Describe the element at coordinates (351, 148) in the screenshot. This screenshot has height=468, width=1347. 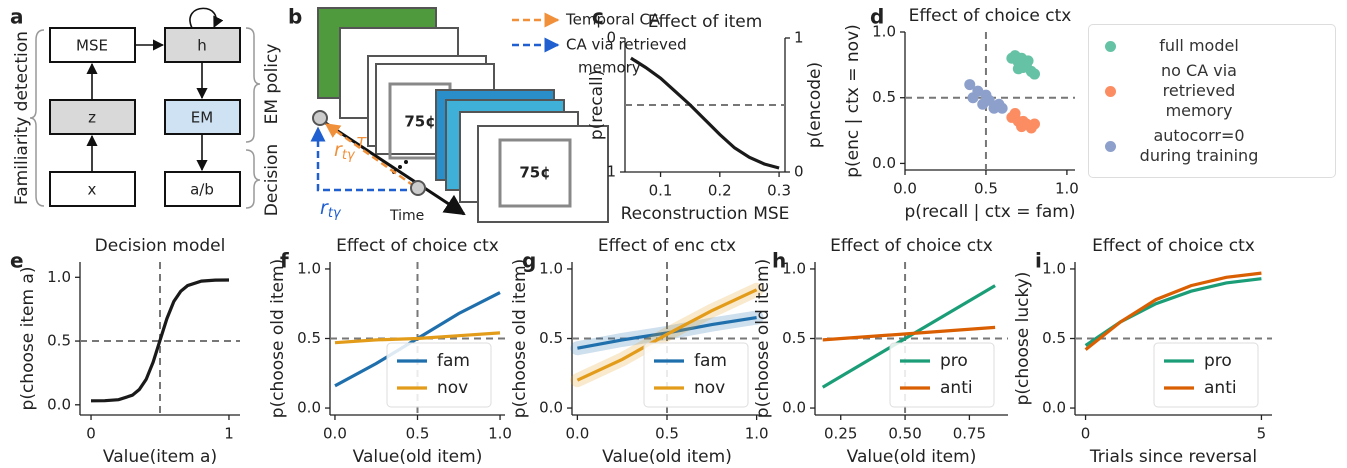
I see `temporal-label: rtγT` at that location.